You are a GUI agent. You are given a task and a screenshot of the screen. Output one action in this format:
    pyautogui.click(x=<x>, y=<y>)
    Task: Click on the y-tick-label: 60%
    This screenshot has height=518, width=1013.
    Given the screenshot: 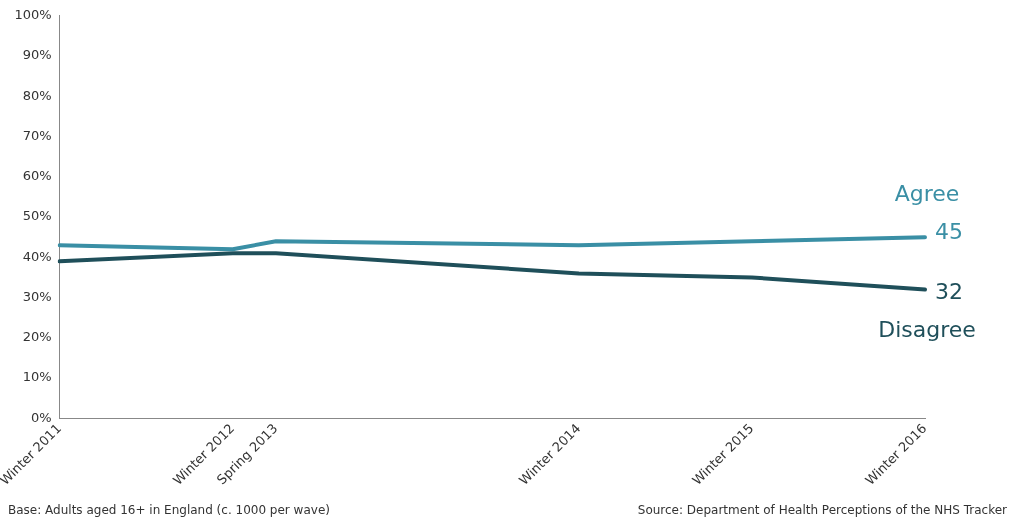 What is the action you would take?
    pyautogui.click(x=37, y=176)
    